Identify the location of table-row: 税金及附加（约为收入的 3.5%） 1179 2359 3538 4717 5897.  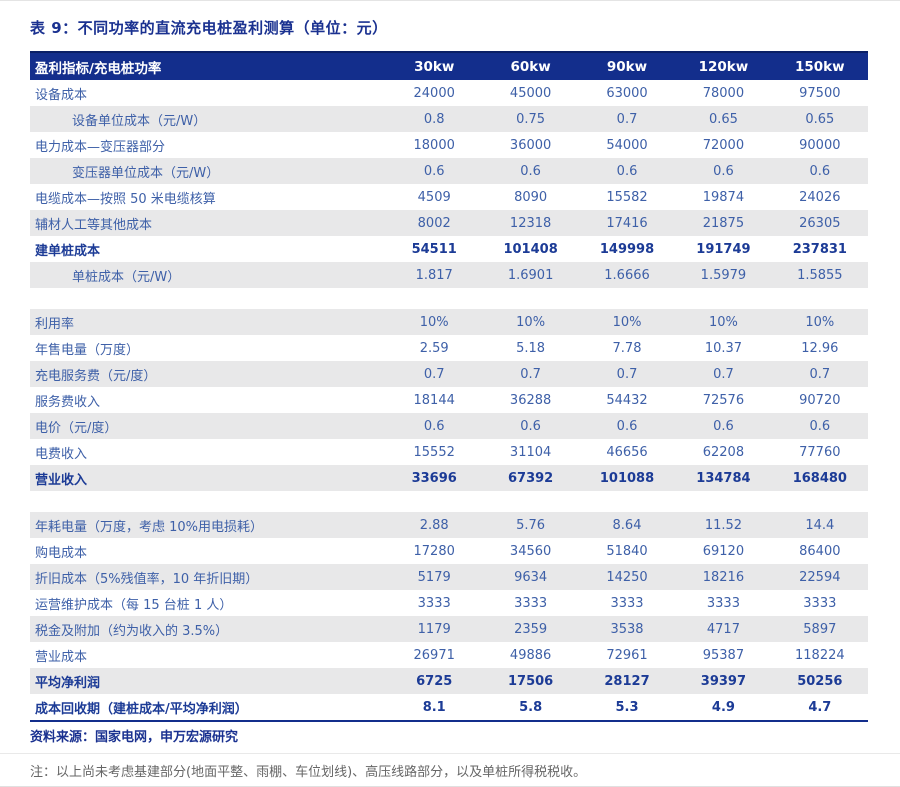
(449, 629).